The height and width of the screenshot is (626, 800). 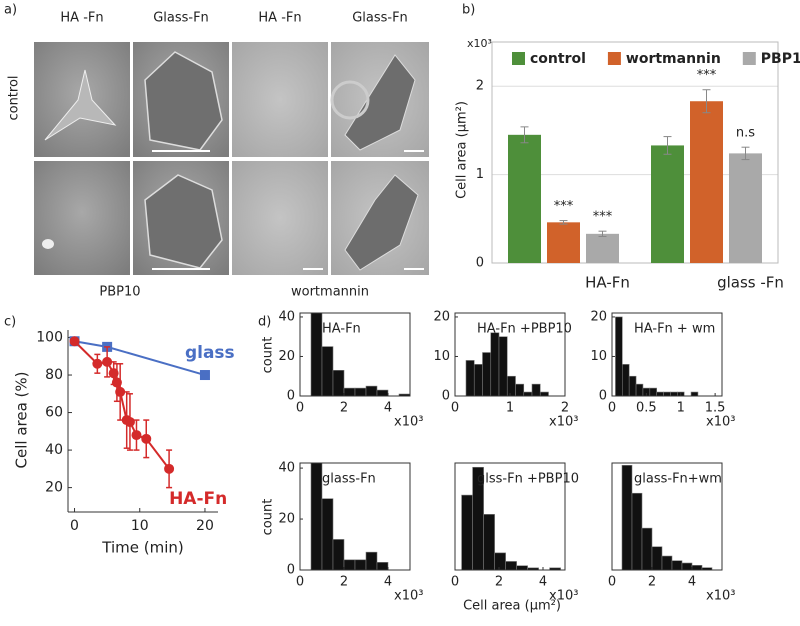 I want to click on x-tick-label: 10, so click(x=140, y=526).